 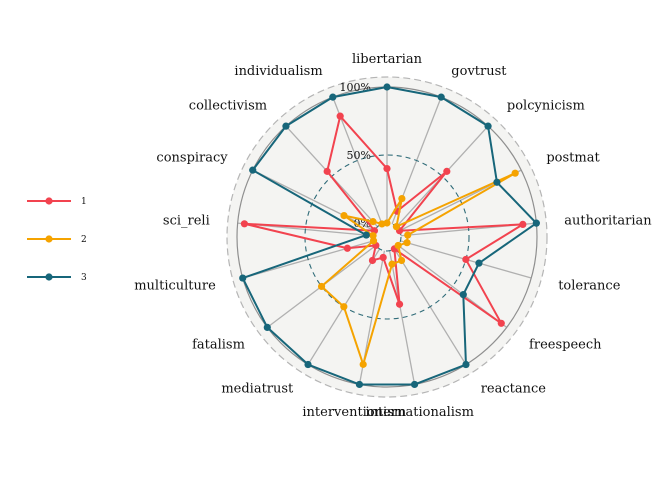 What do you see at coordinates (441, 97) in the screenshot?
I see `series-3-point-govtrust` at bounding box center [441, 97].